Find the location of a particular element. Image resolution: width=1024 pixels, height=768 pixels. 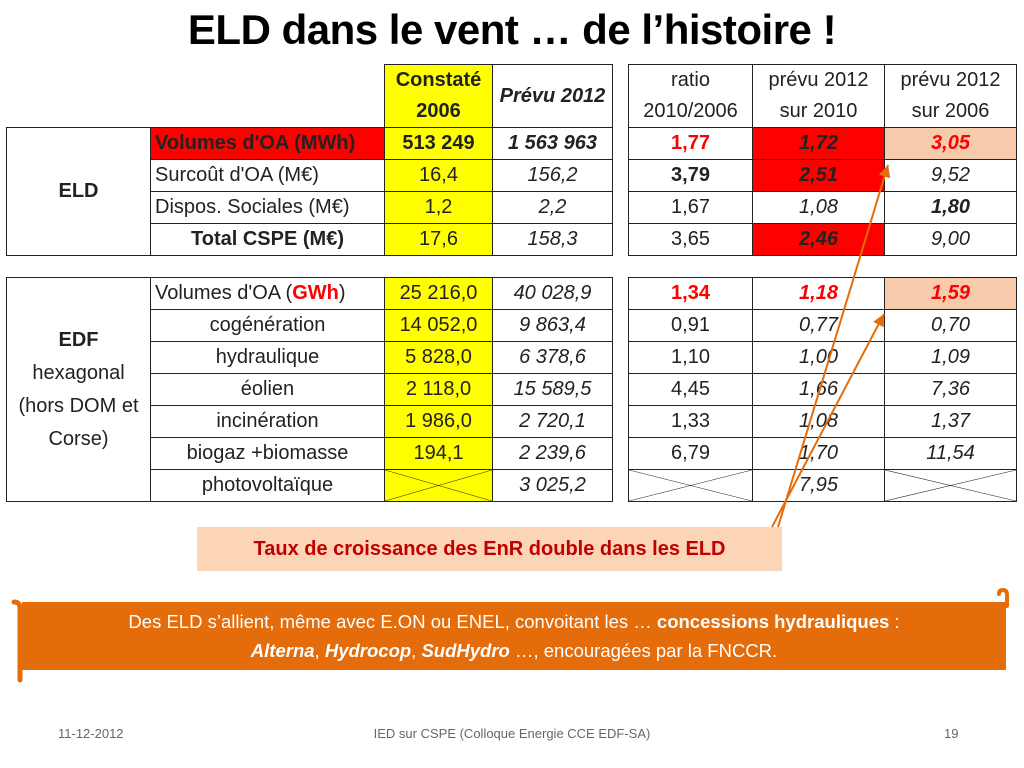

value-p2006: 7,36 is located at coordinates (950, 389).